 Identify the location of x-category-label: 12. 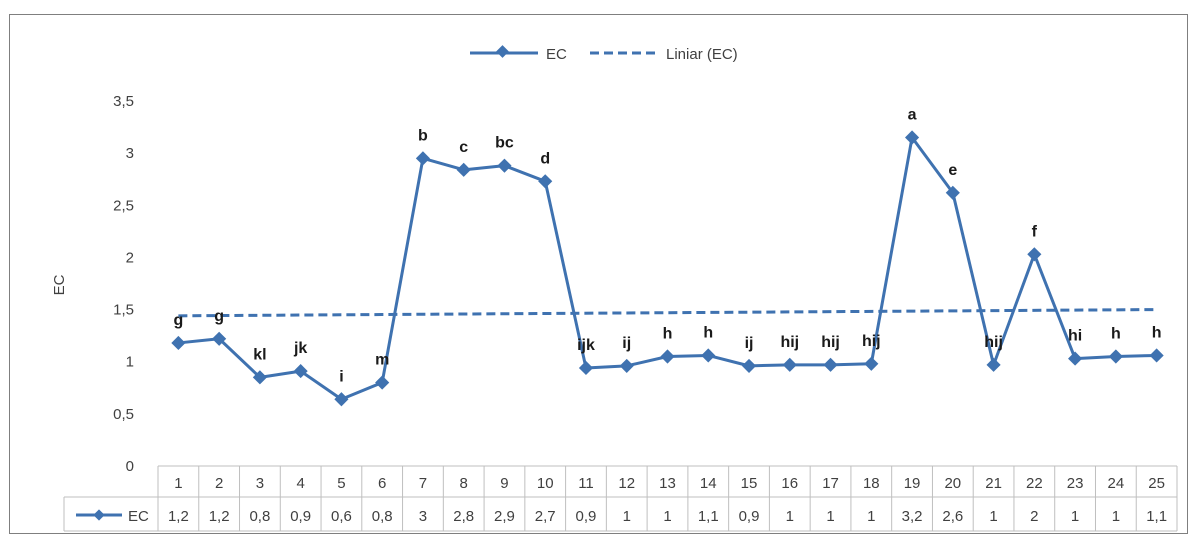
(626, 483).